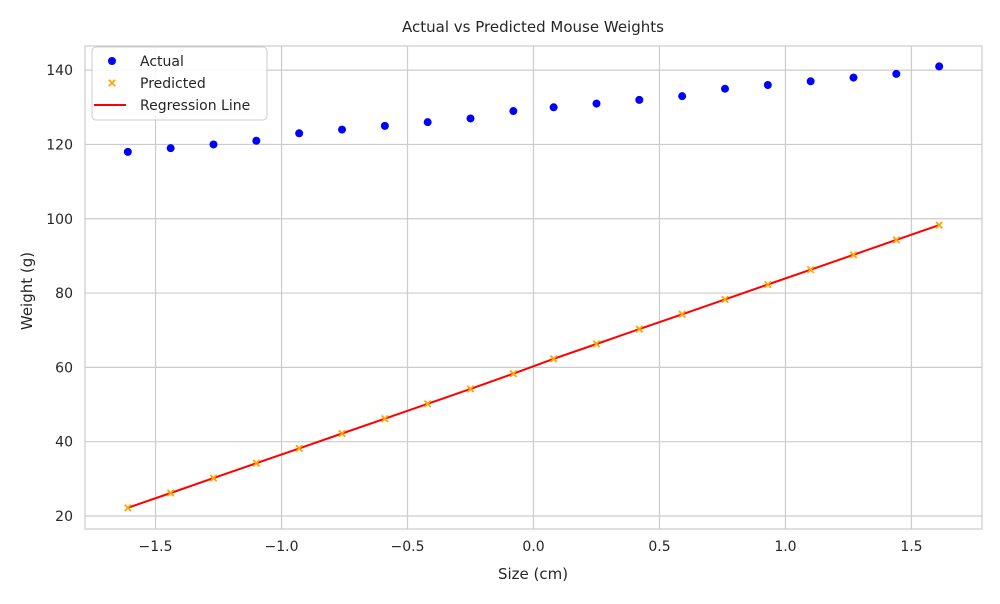  What do you see at coordinates (27, 291) in the screenshot?
I see `y-axis-label: Weight (g)` at bounding box center [27, 291].